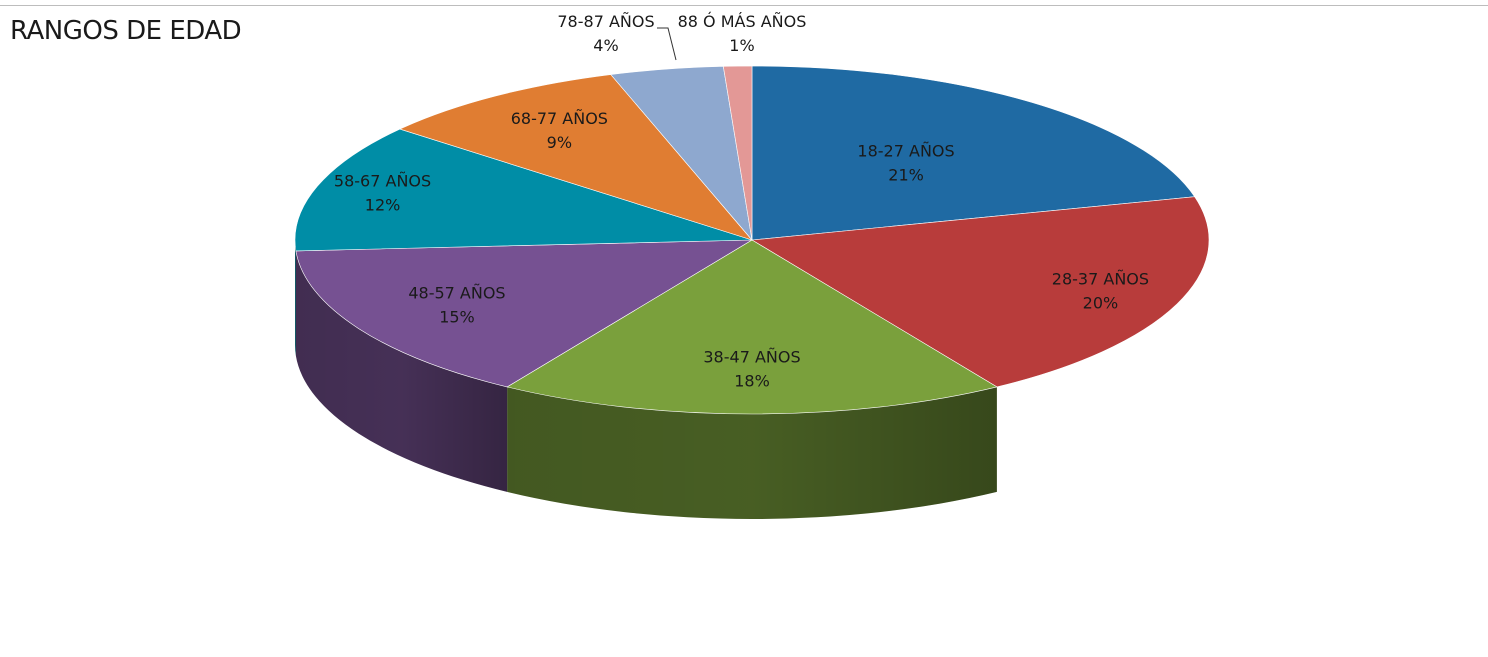  Describe the element at coordinates (559, 142) in the screenshot. I see `slice-value-68-77-anos: 9%` at that location.